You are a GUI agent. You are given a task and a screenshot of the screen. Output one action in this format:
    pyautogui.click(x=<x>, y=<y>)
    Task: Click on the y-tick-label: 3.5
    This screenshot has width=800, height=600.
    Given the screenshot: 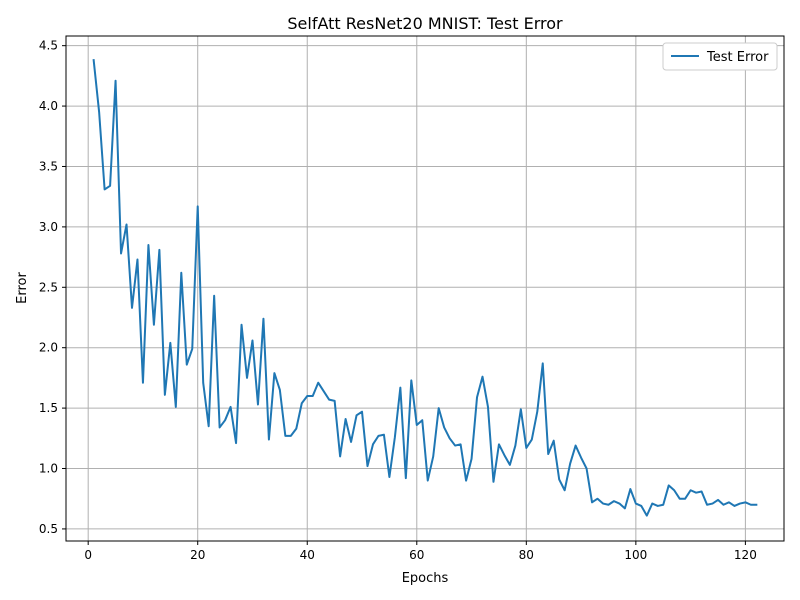 What is the action you would take?
    pyautogui.click(x=48, y=166)
    